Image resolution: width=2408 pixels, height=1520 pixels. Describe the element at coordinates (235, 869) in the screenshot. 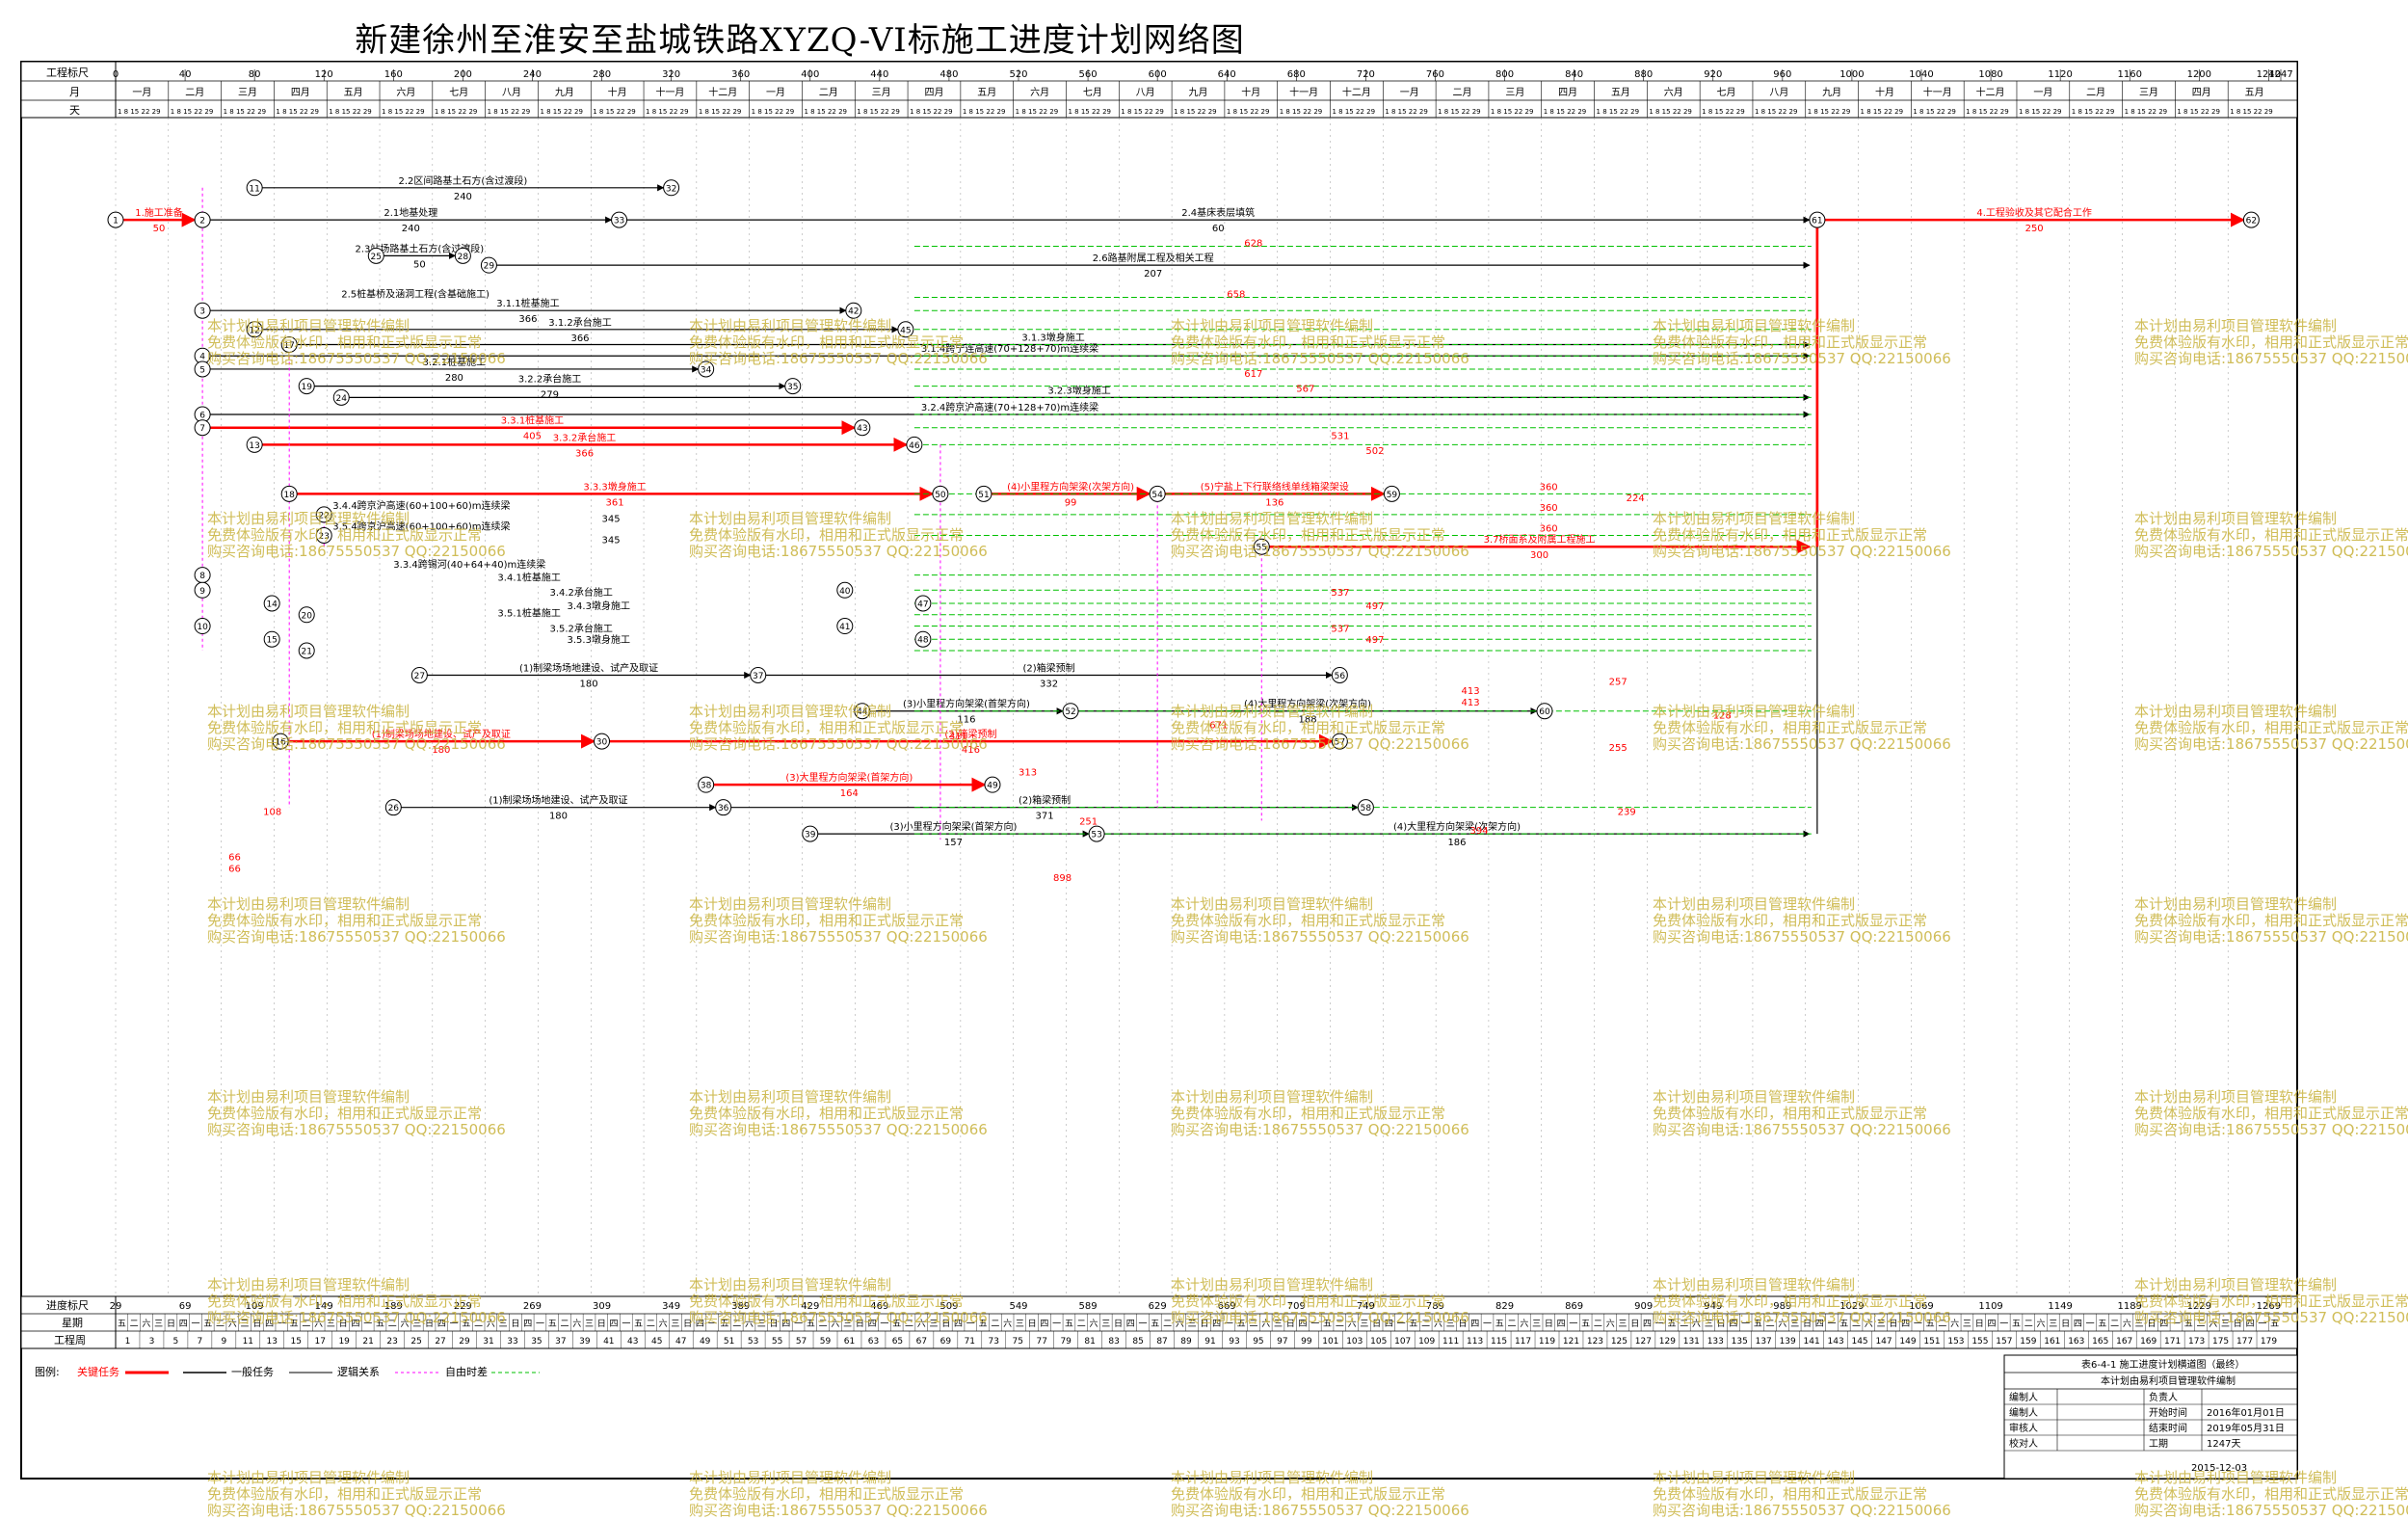

I see `extra-label: 66` at that location.